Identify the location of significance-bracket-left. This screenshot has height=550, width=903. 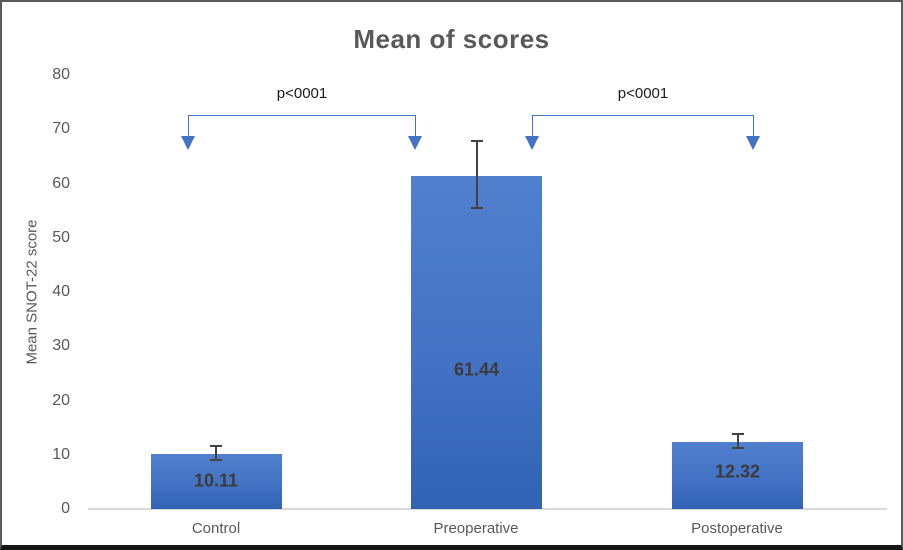
(302, 125).